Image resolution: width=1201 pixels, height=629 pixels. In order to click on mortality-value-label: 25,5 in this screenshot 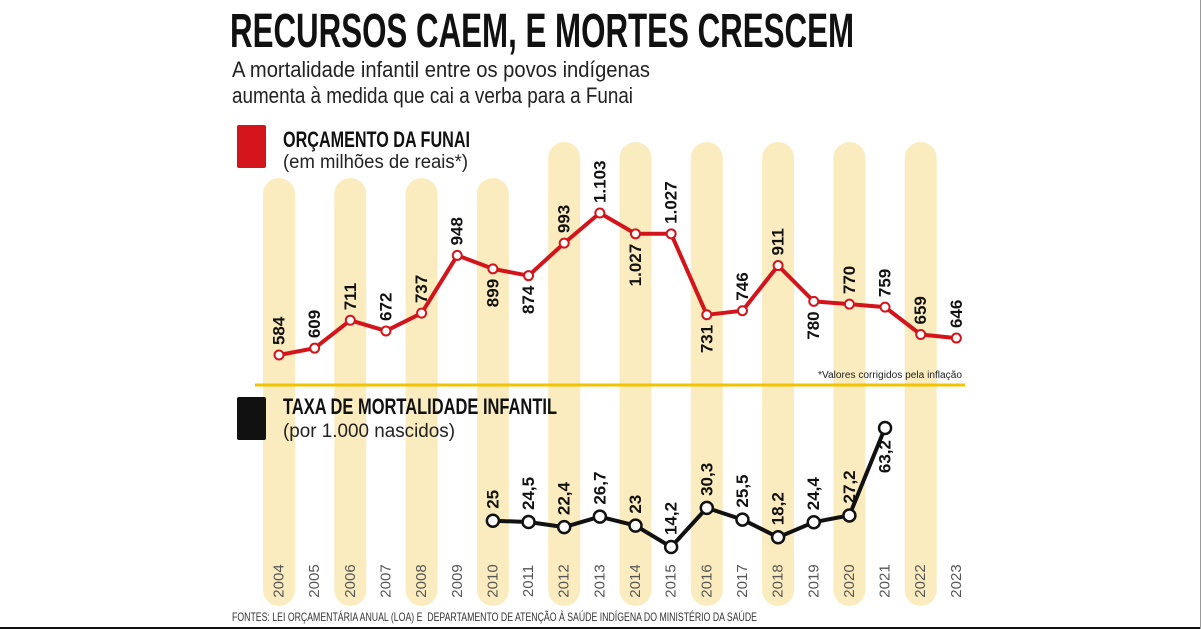, I will do `click(742, 490)`.